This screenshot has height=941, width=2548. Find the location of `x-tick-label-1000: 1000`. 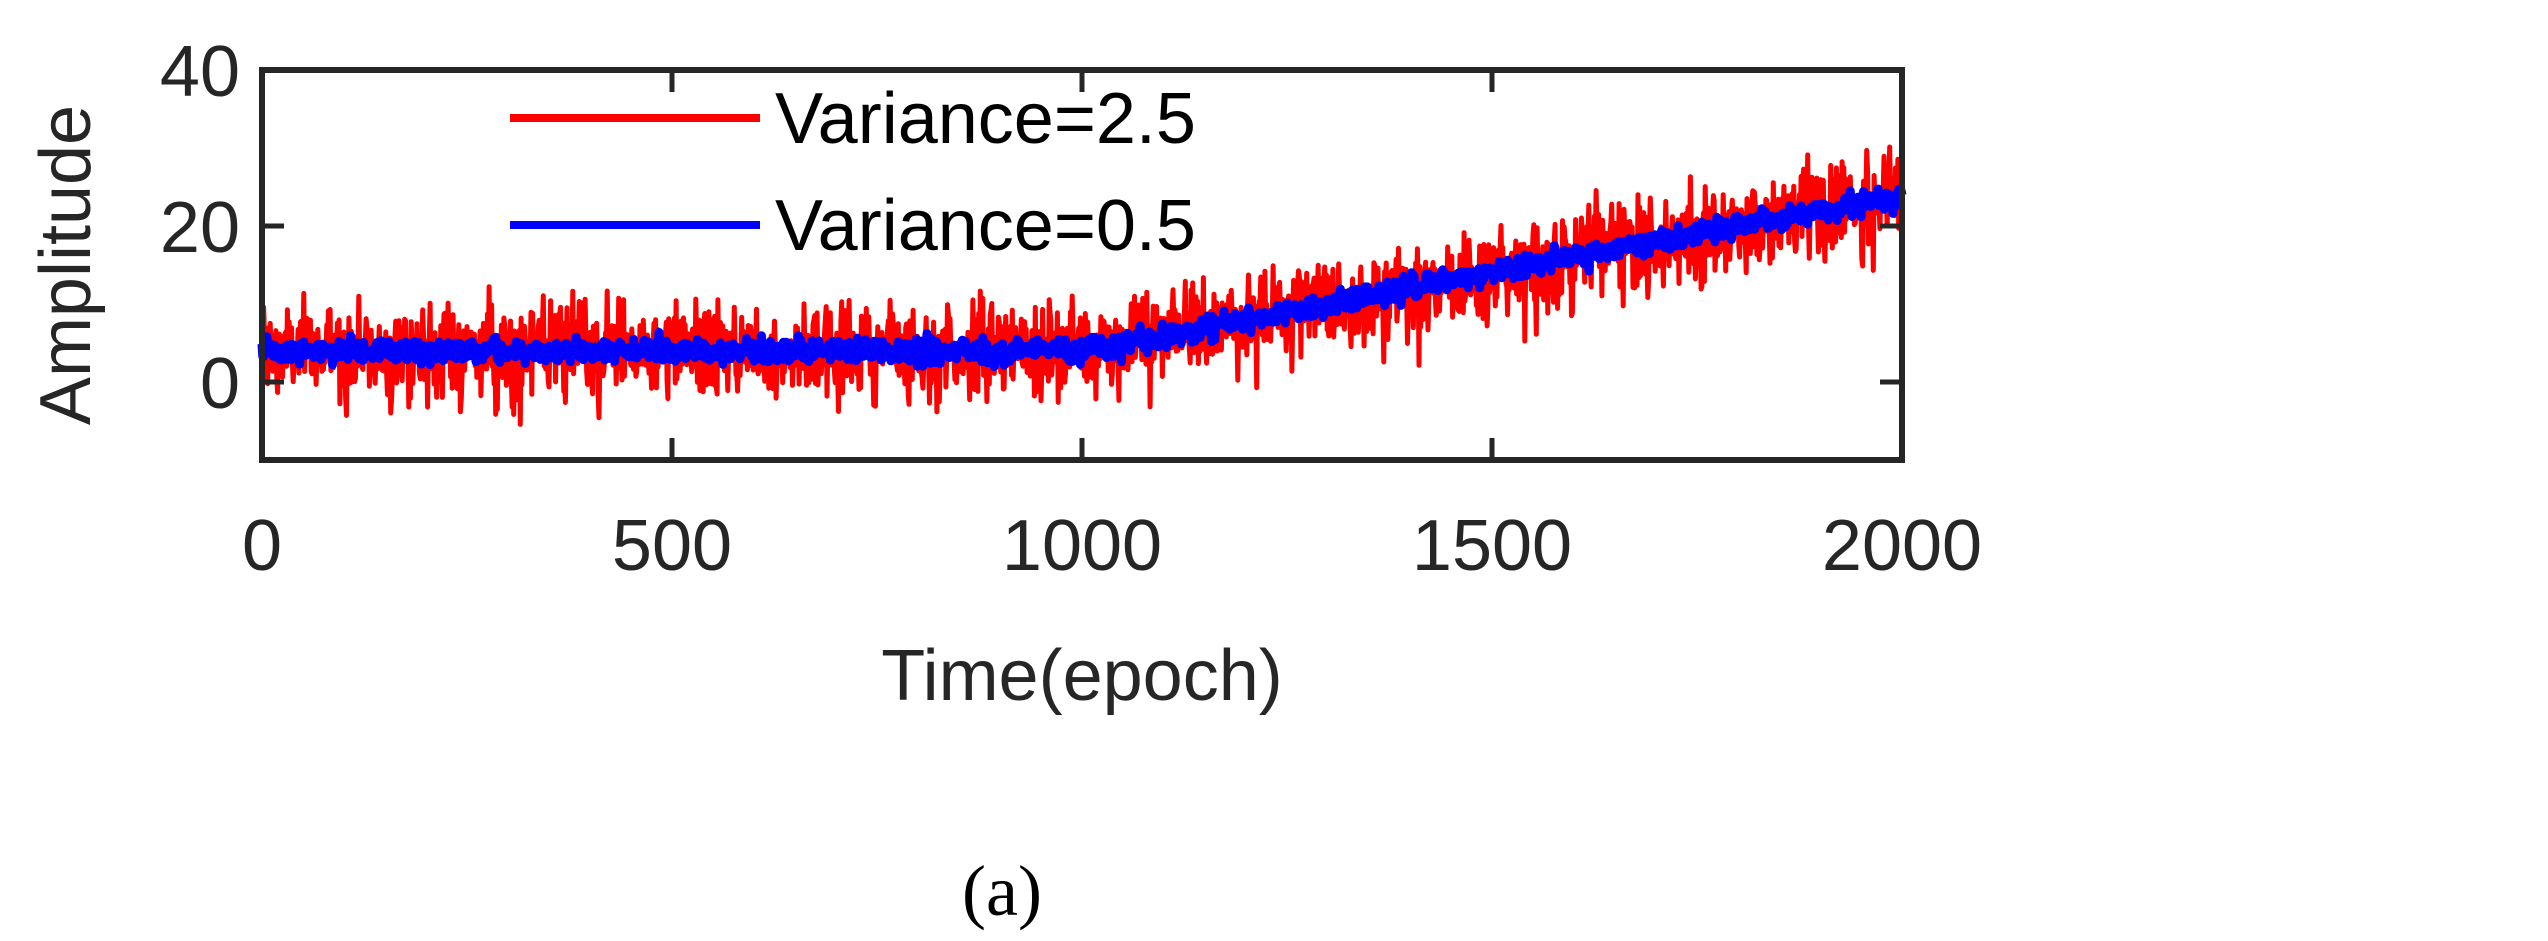

x-tick-label-1000: 1000 is located at coordinates (1082, 546).